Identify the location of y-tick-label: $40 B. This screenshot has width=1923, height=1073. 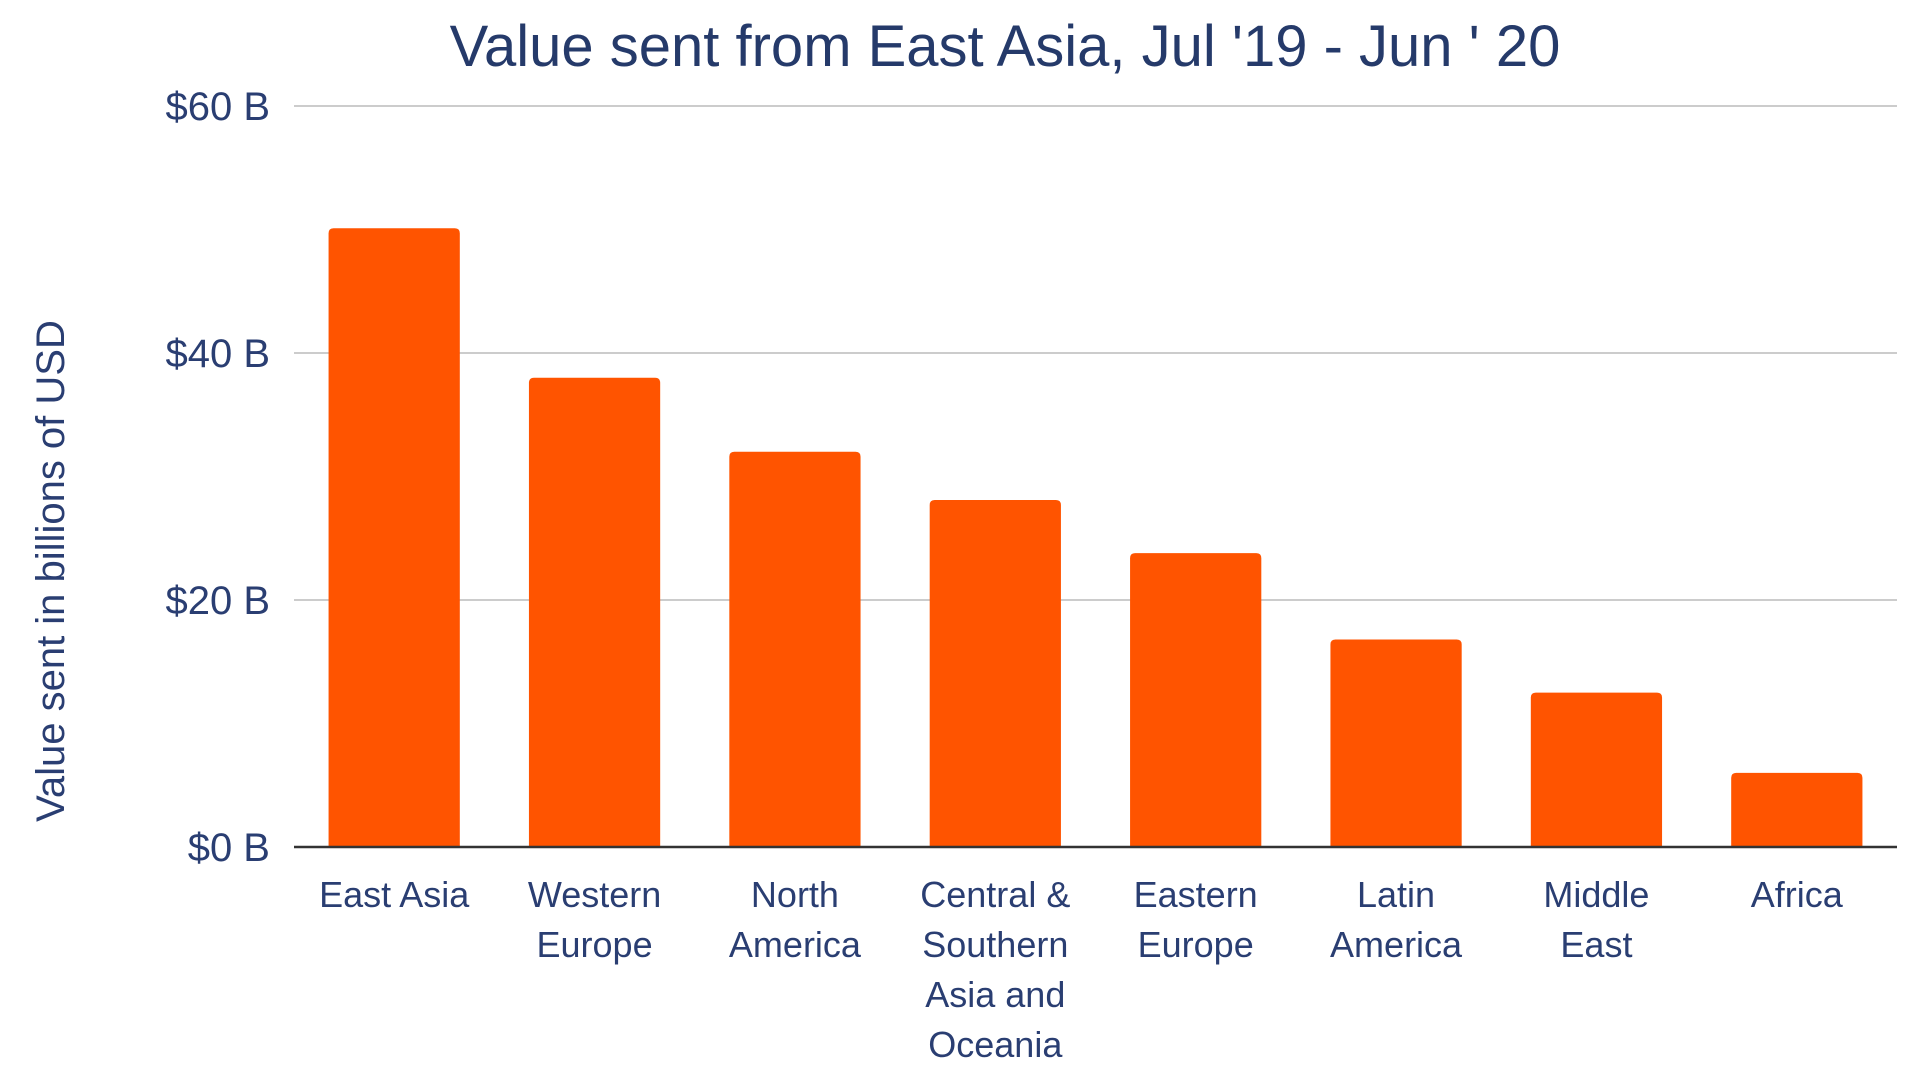
(217, 354).